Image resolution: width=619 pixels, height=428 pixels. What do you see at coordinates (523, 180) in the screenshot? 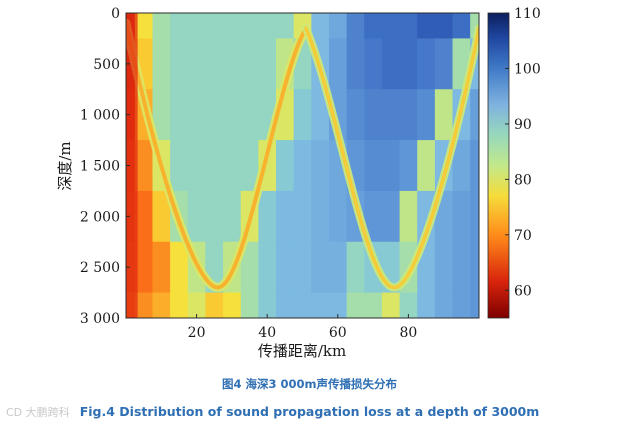
I see `colorbar-tick-label: 80` at bounding box center [523, 180].